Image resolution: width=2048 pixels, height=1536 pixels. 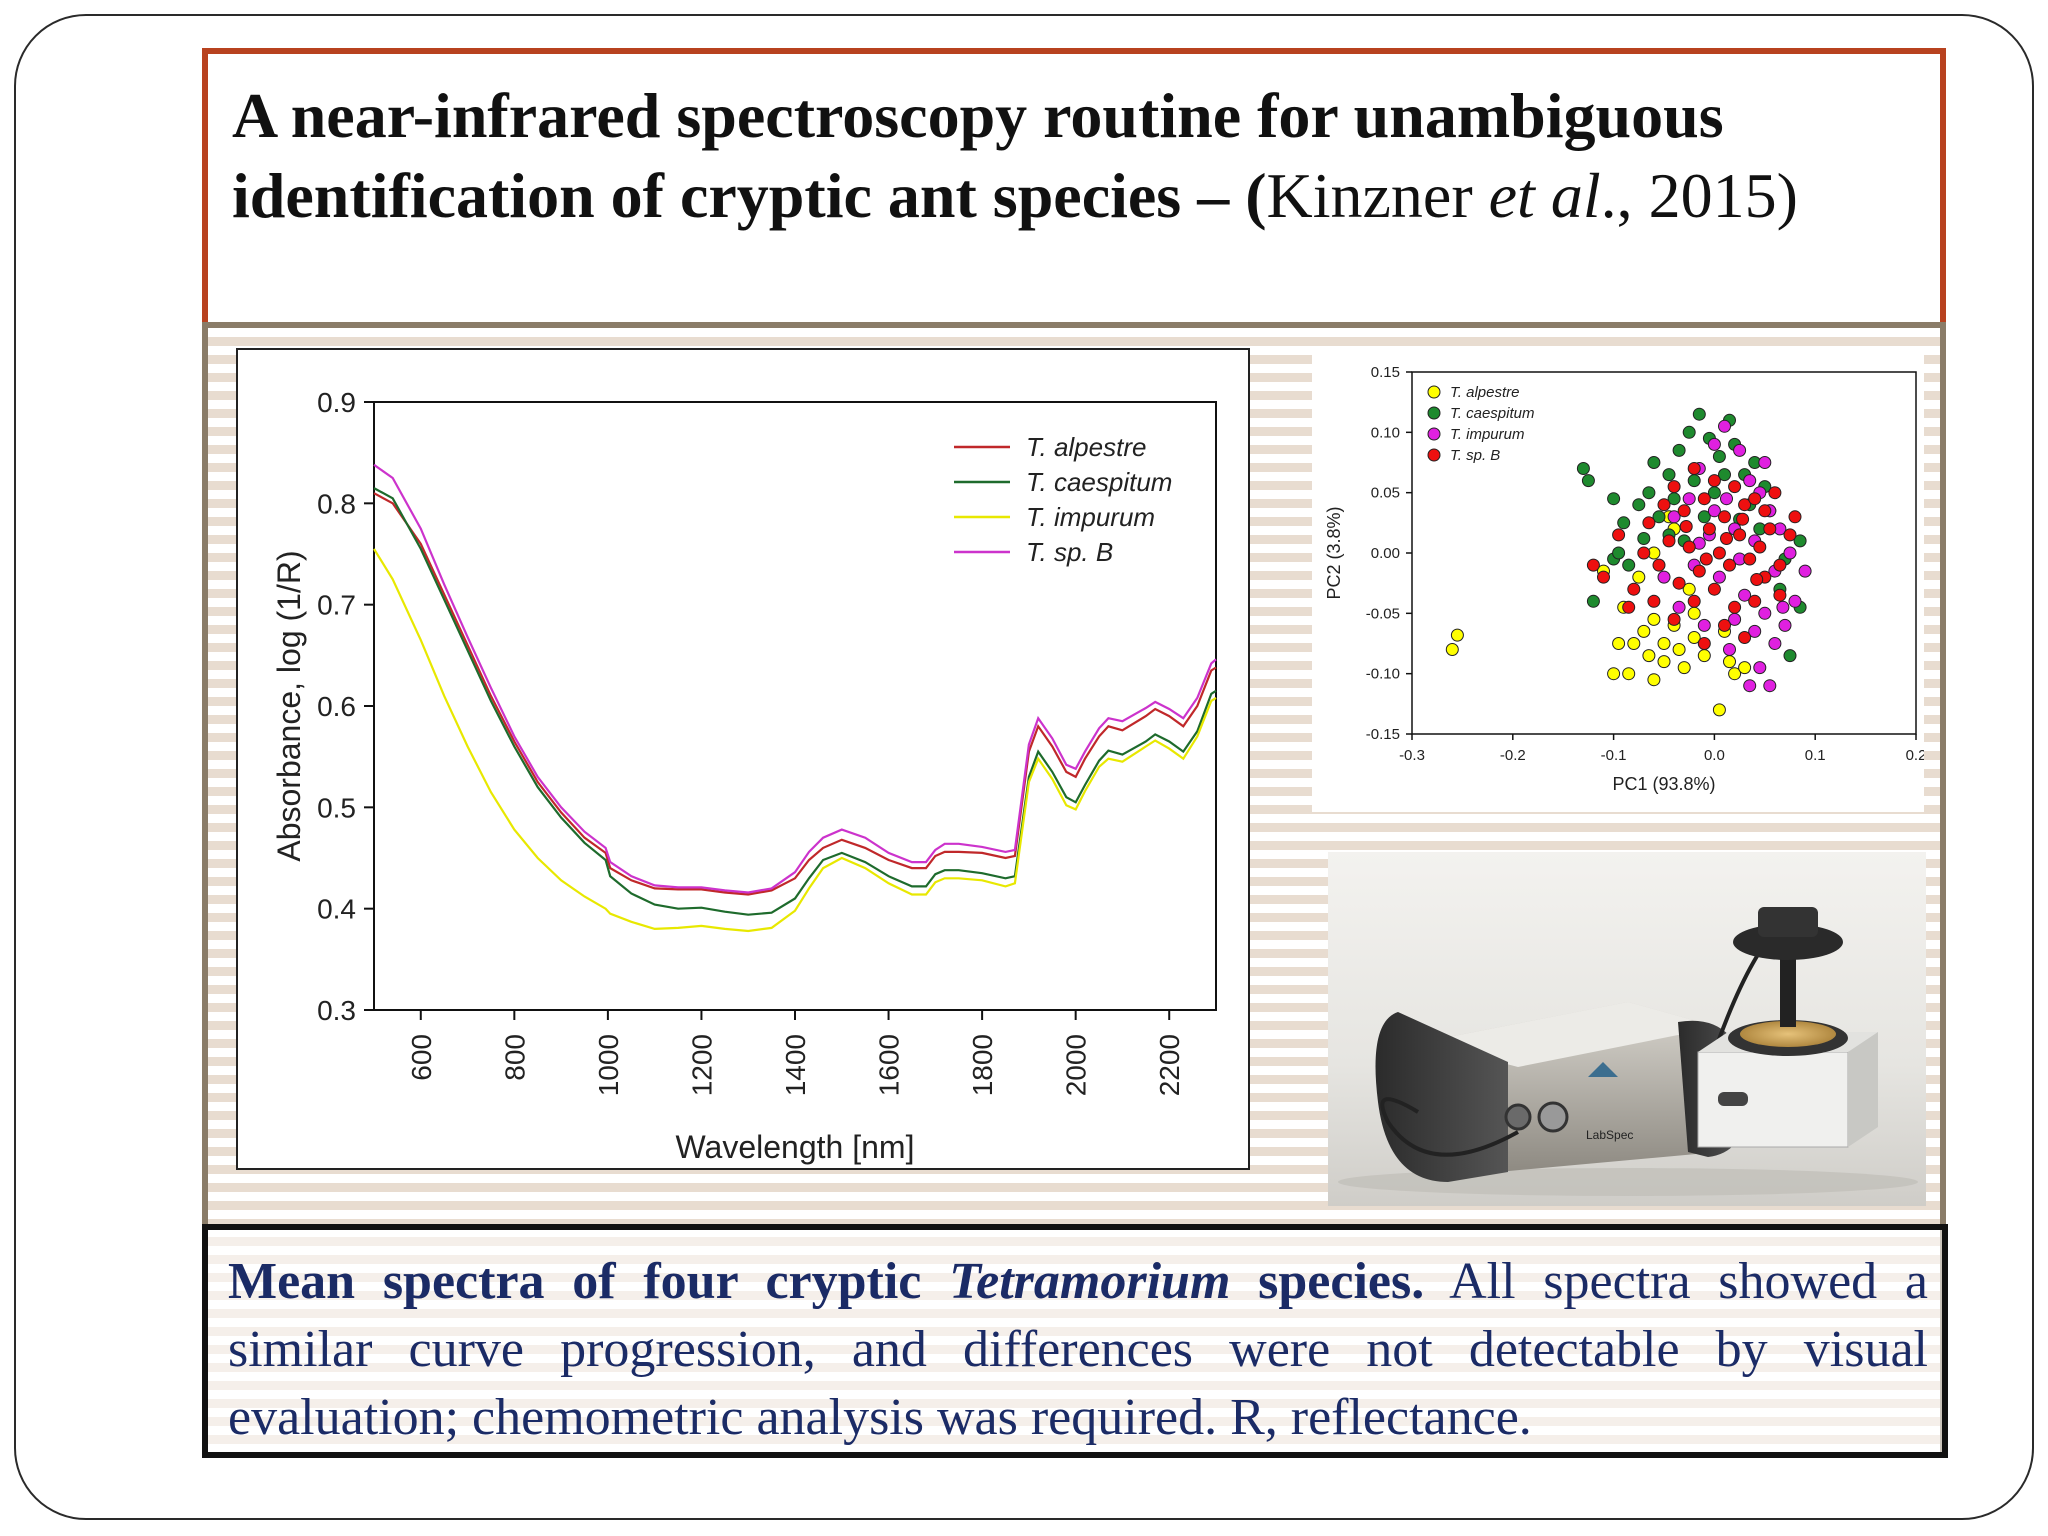 What do you see at coordinates (1609, 1135) in the screenshot?
I see `device-label: LabSpec` at bounding box center [1609, 1135].